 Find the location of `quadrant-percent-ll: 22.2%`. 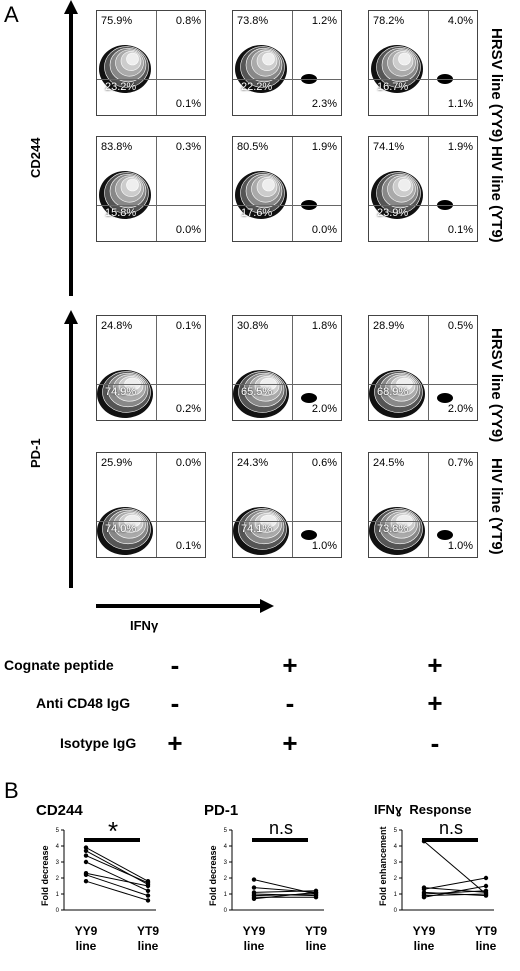

quadrant-percent-ll: 22.2% is located at coordinates (257, 87).